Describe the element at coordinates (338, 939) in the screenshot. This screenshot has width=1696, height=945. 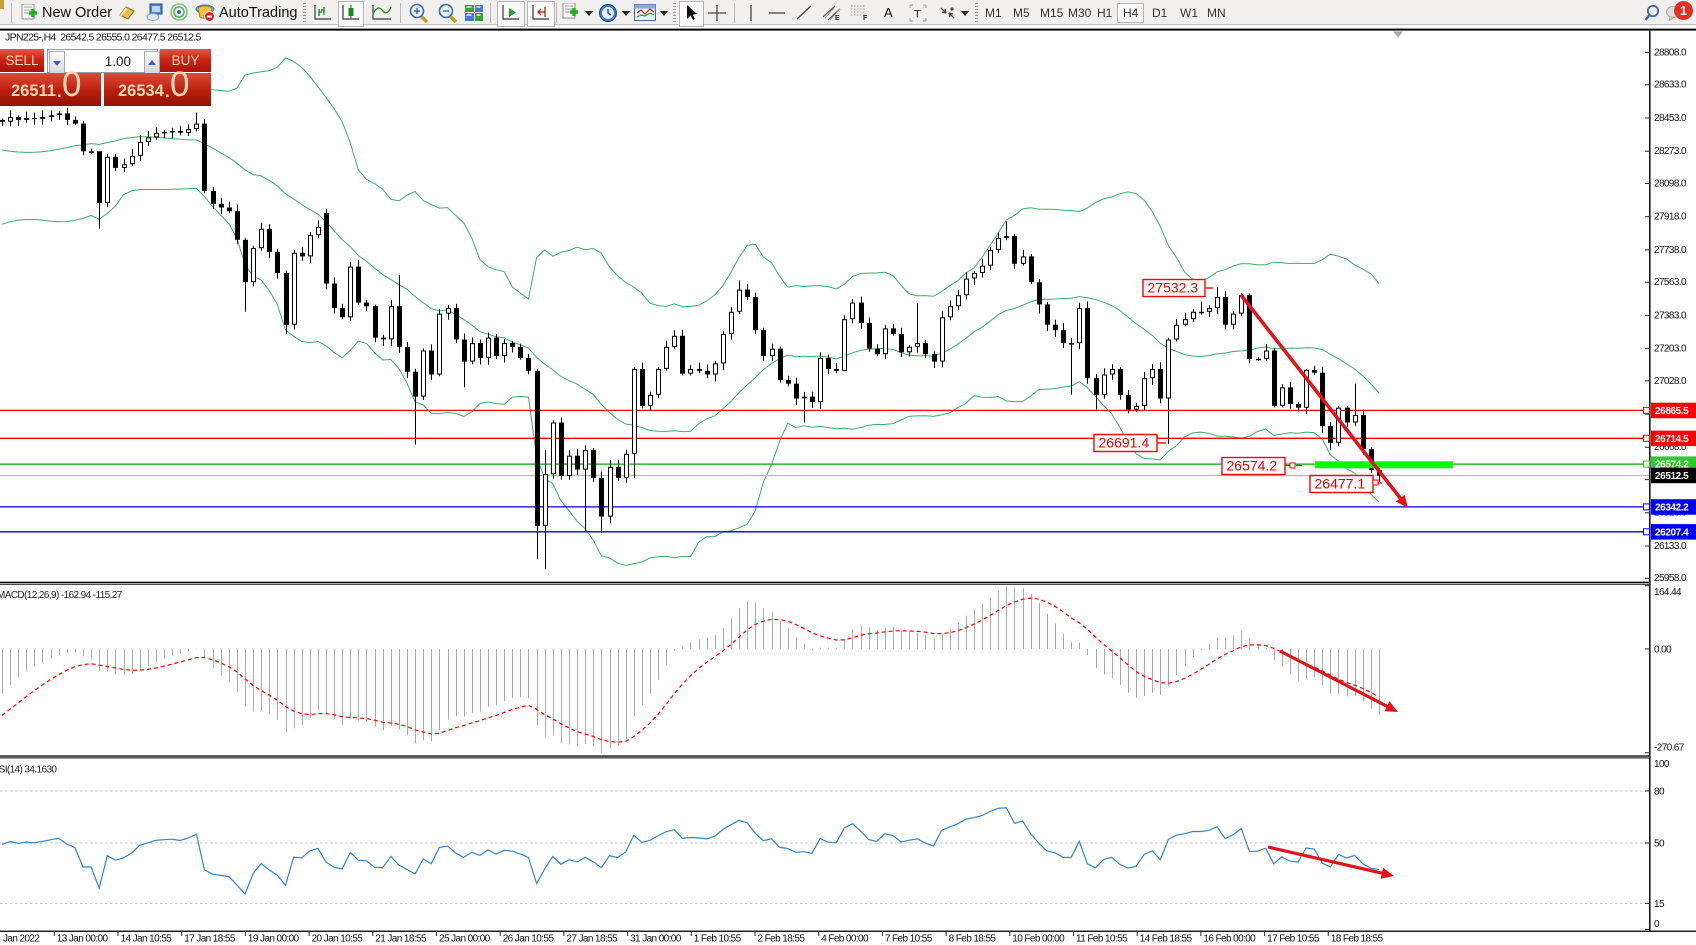
I see `svg-text: 20 Jan 10:55` at that location.